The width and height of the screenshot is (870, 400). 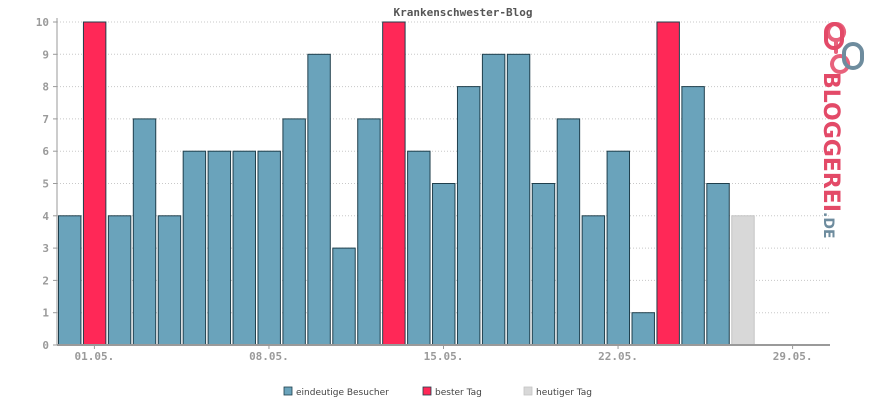 I want to click on y-tick-label-0: 0, so click(x=45, y=345).